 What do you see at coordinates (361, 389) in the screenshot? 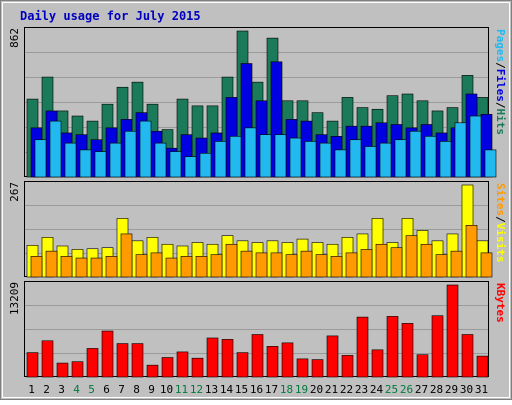
I see `x-tick-label-23: 23` at bounding box center [361, 389].